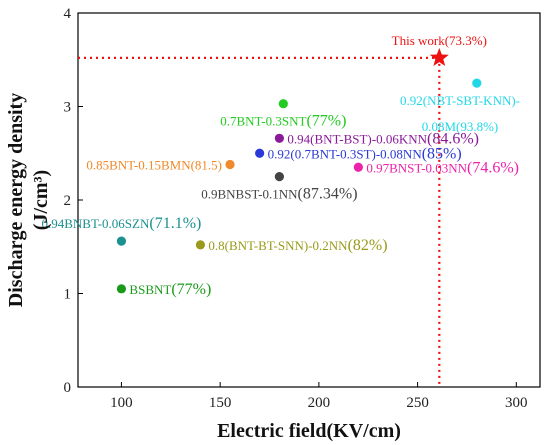  I want to click on point-label: 0.94(BNT-BST)-0.06KNN(84.6%), so click(383, 138).